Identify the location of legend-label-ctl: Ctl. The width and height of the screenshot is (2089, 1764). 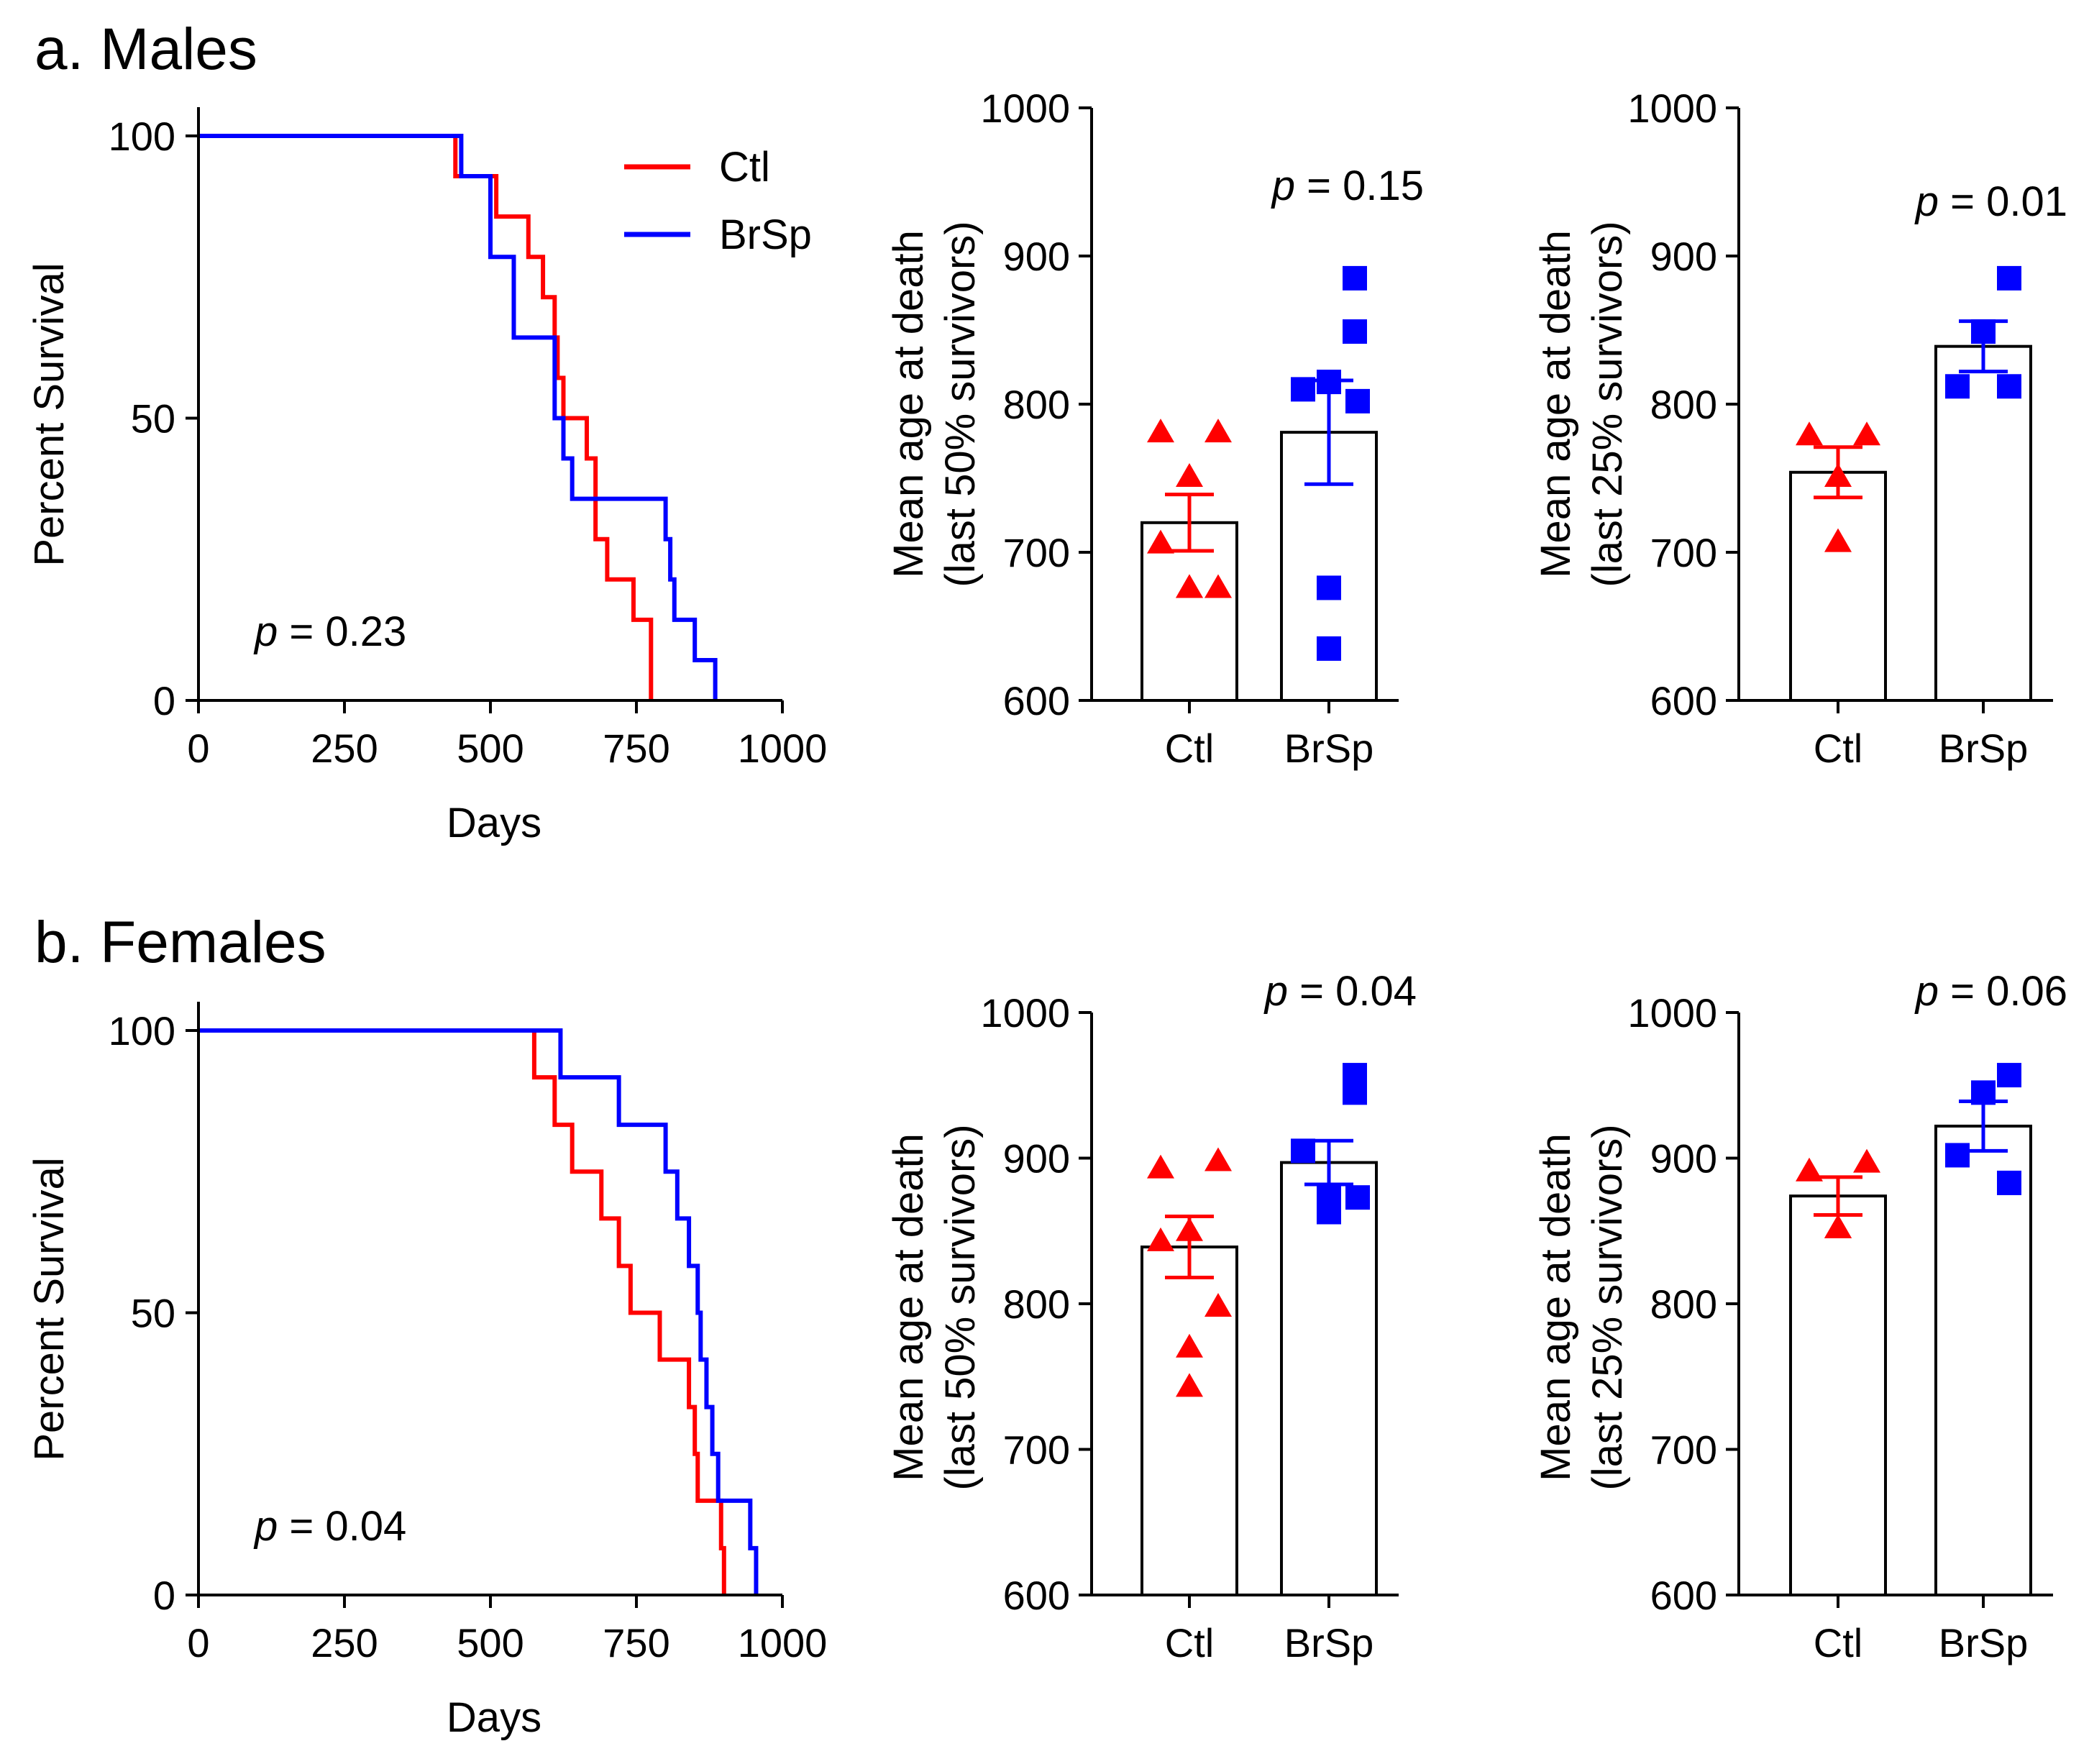
(744, 167).